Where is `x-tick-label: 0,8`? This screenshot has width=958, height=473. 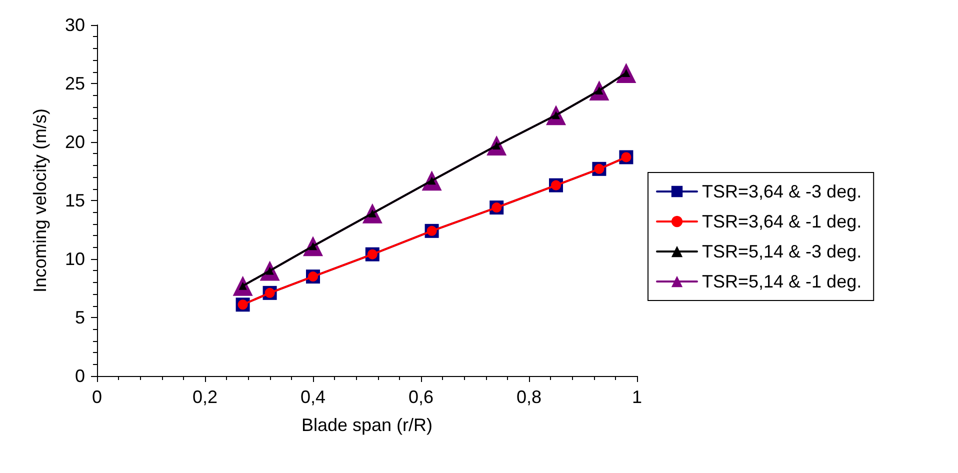 x-tick-label: 0,8 is located at coordinates (529, 397).